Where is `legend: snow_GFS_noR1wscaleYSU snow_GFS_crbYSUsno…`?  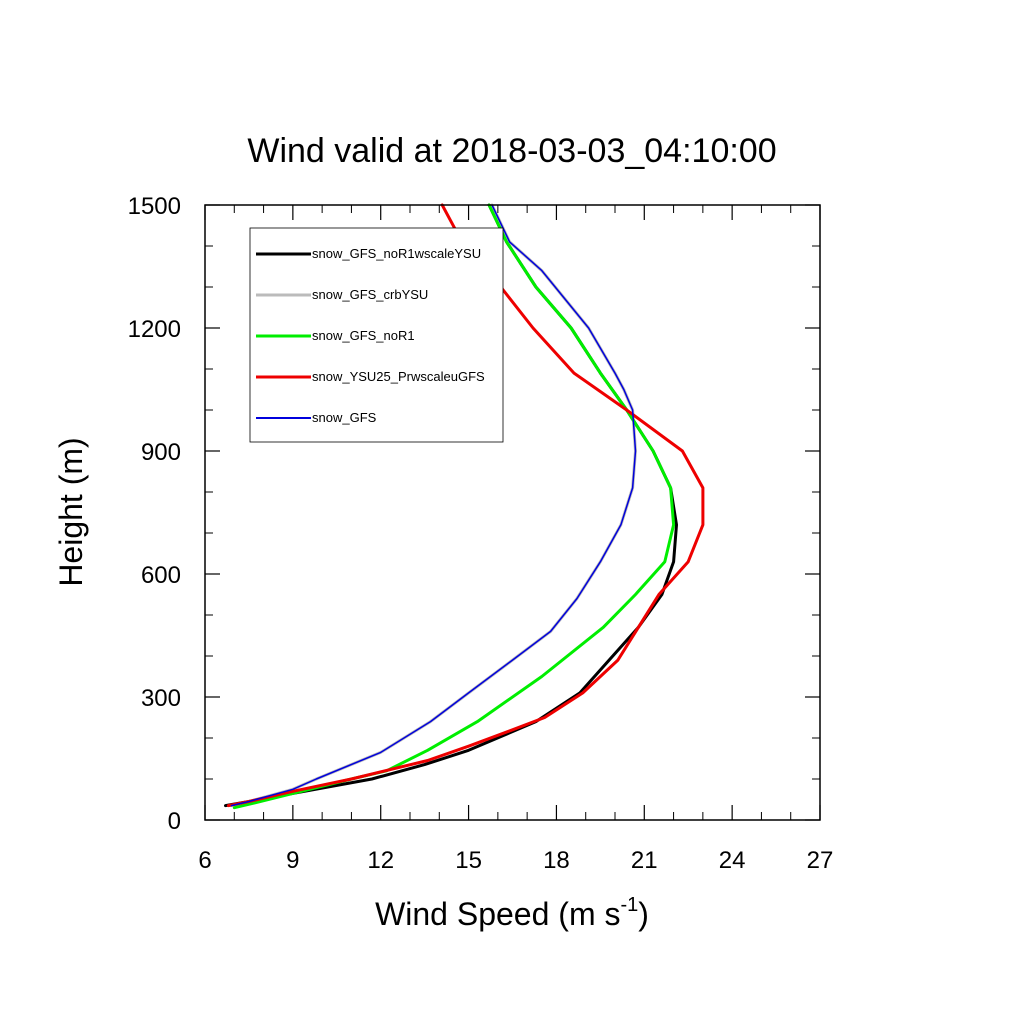
legend: snow_GFS_noR1wscaleYSU snow_GFS_crbYSUsno… is located at coordinates (376, 335).